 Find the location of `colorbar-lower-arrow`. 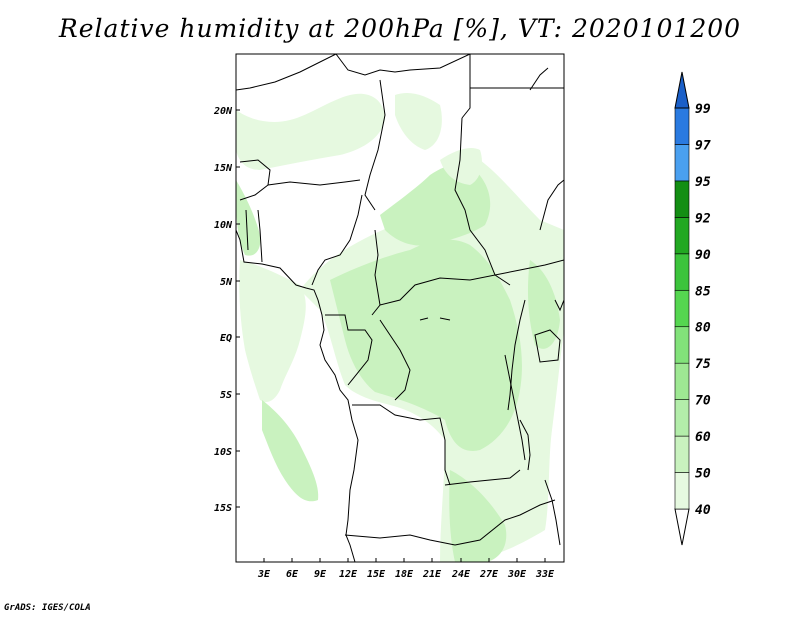

colorbar-lower-arrow is located at coordinates (682, 527).